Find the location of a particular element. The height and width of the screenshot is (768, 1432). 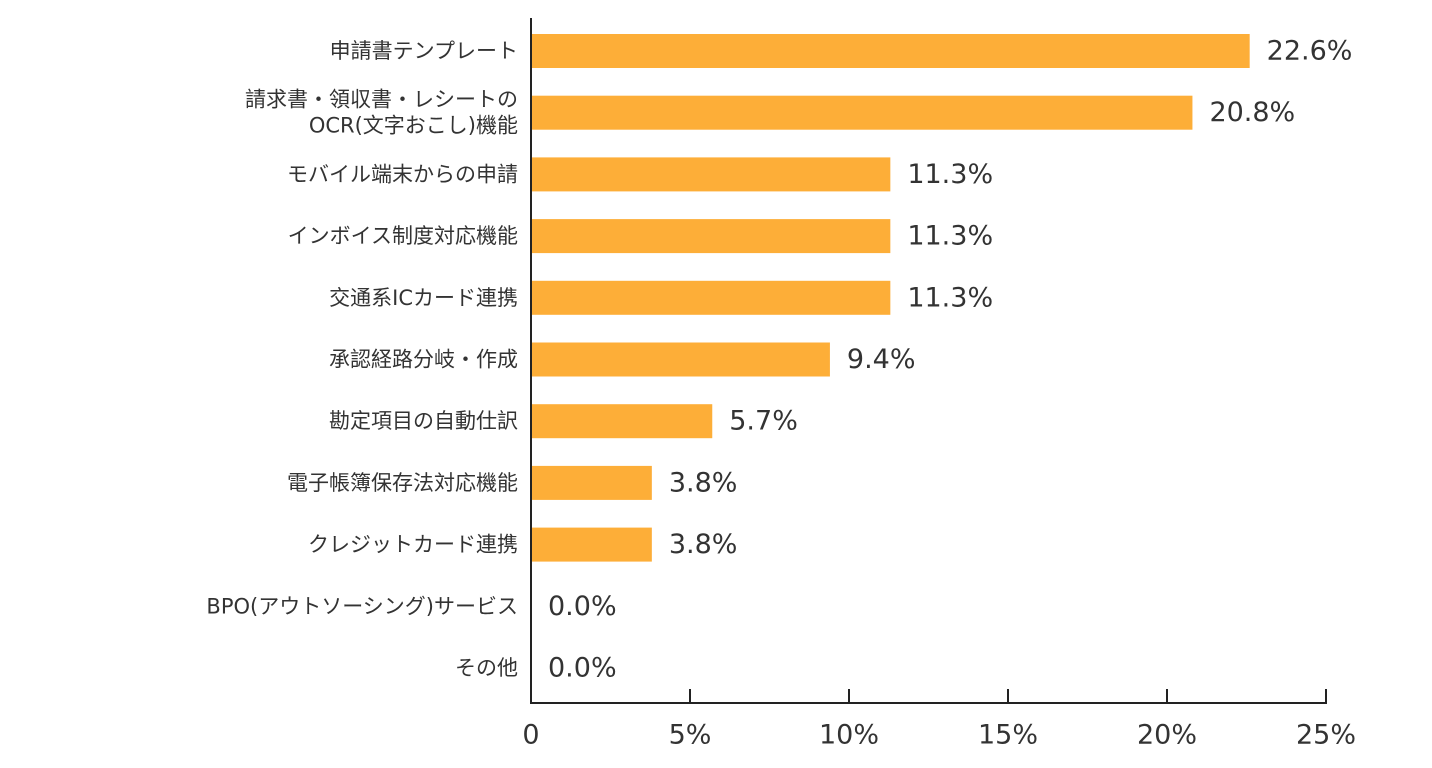

category-label: BPO(アウトソーシング)サービス is located at coordinates (362, 606).